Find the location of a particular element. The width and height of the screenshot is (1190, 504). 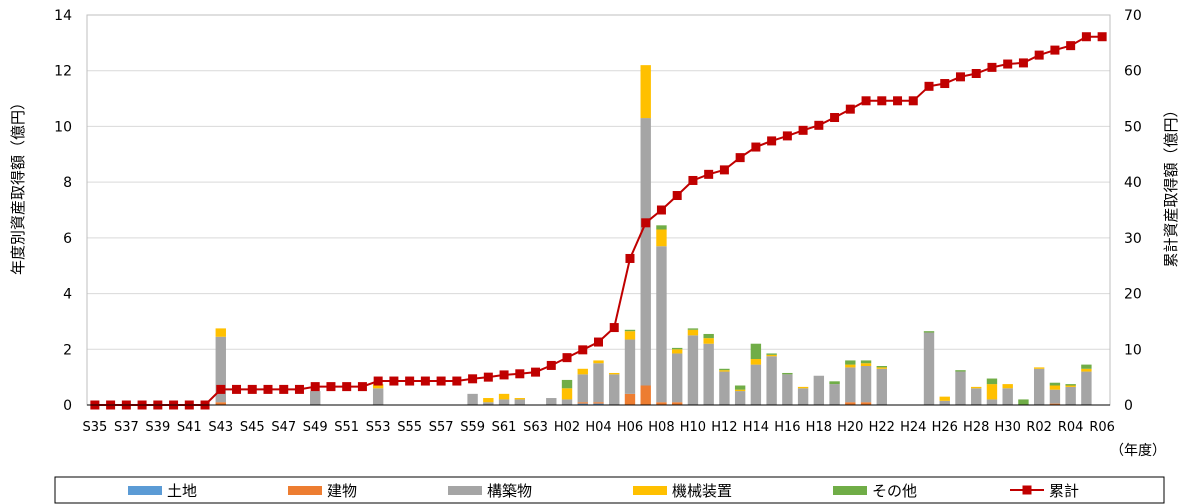

left-axis-title: 年度別資産取得額（億円） is located at coordinates (18, 185).